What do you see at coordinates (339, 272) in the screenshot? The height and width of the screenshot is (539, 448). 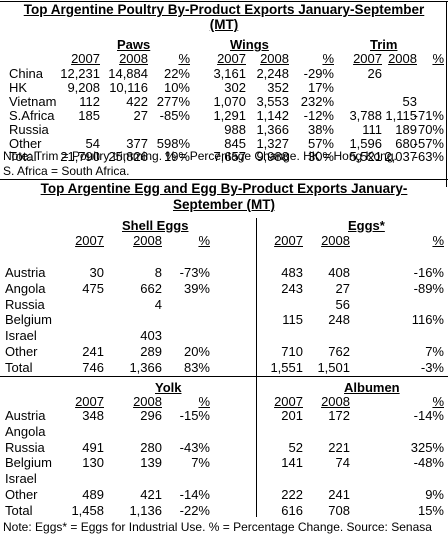 I see `egg-top-cell: 408` at bounding box center [339, 272].